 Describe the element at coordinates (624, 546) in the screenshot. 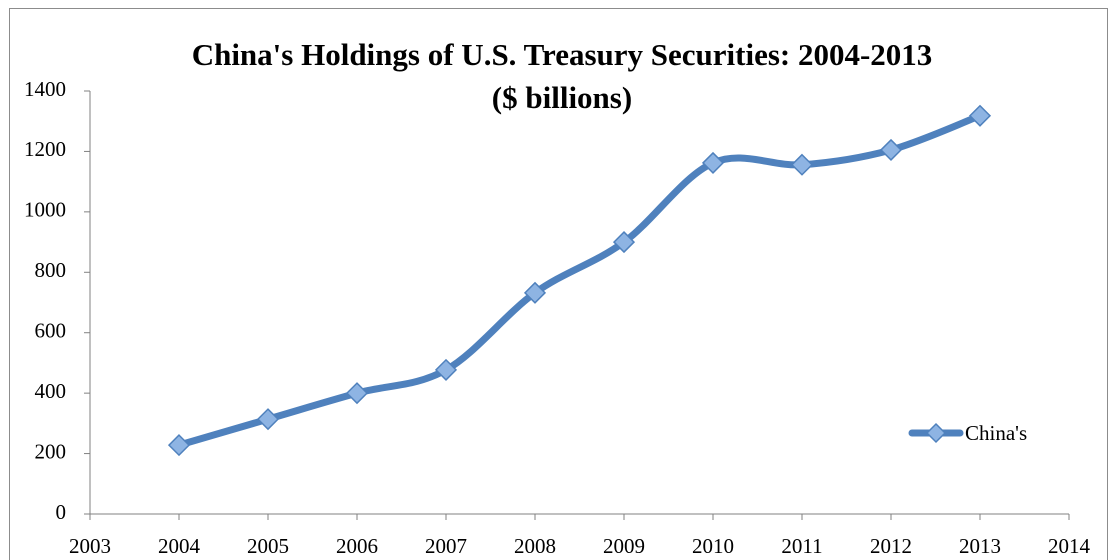

I see `x-tick-label: 2009` at that location.